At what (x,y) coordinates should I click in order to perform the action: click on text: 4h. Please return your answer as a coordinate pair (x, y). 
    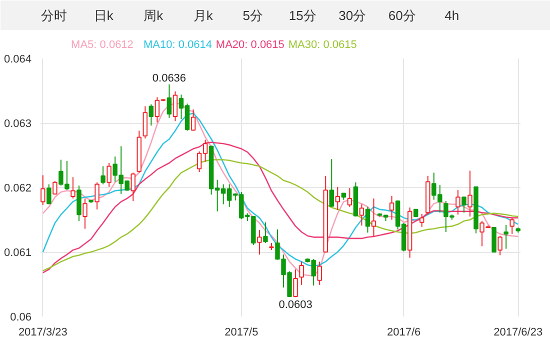
    Looking at the image, I should click on (452, 15).